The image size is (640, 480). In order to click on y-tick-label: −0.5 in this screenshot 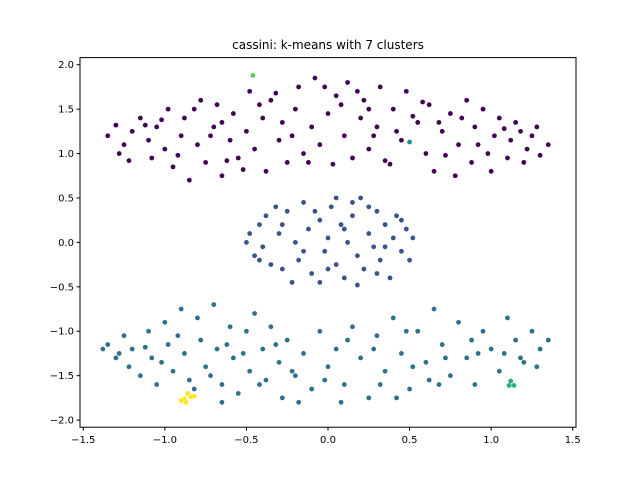, I will do `click(62, 287)`.